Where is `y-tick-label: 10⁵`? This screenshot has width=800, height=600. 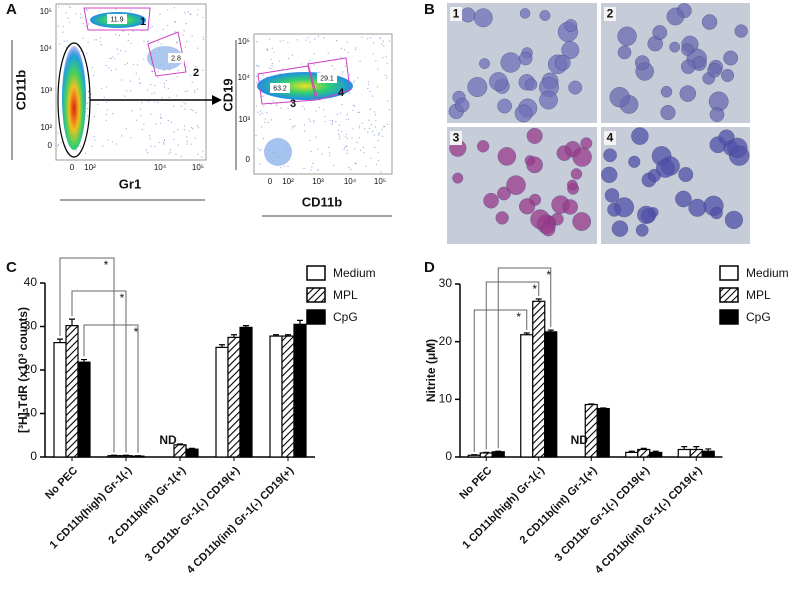 y-tick-label: 10⁵ is located at coordinates (244, 41).